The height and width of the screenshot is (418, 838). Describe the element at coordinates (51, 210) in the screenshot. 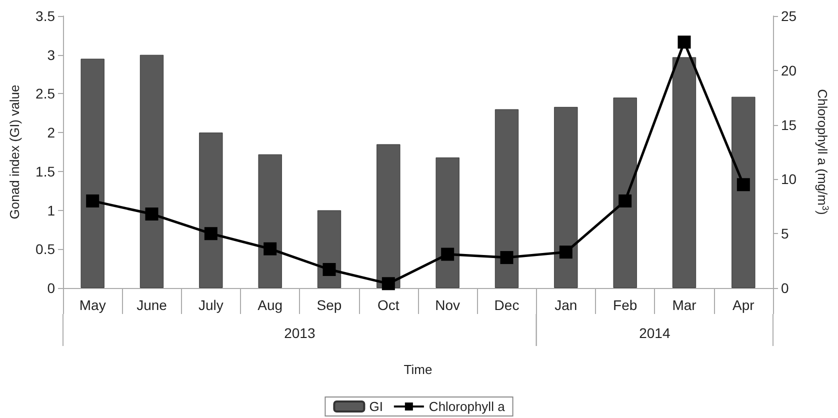

I see `y-tick-label: 1` at that location.